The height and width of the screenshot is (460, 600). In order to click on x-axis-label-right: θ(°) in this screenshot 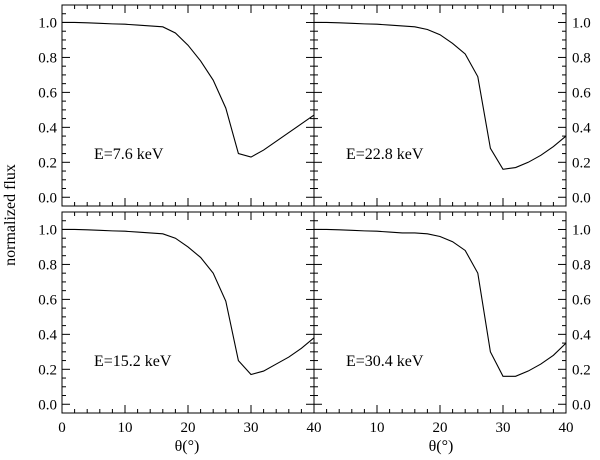, I will do `click(441, 446)`.